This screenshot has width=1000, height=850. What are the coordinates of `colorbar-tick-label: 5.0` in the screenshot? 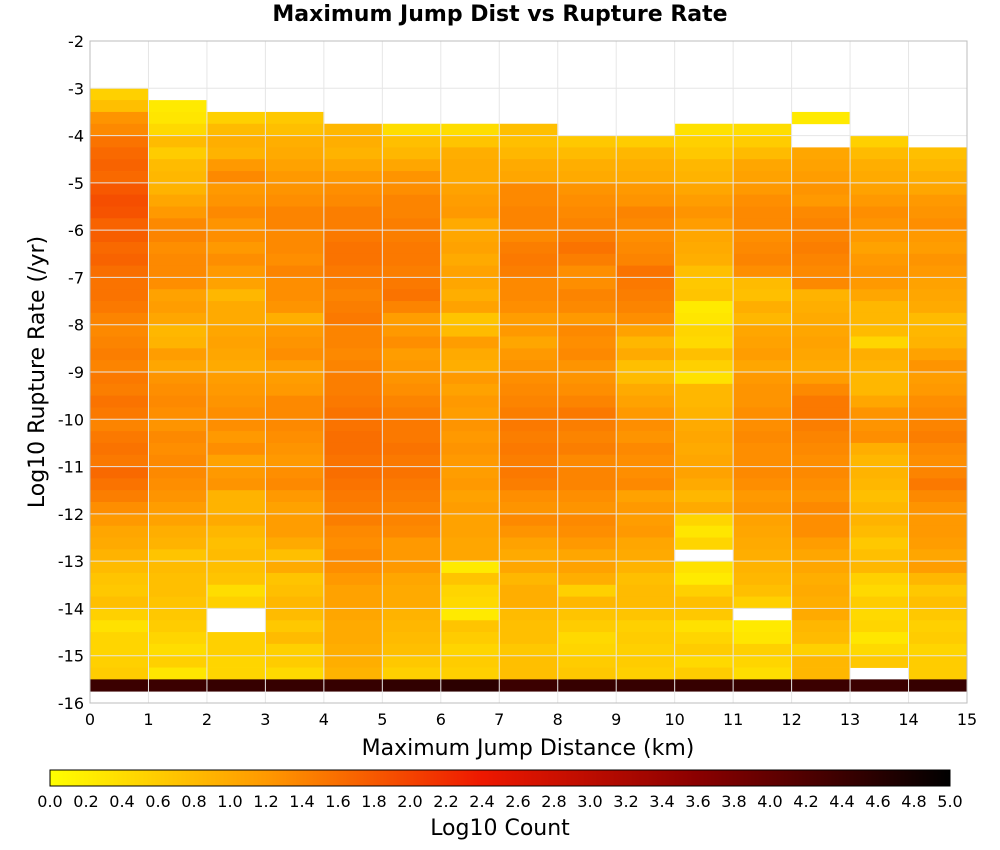 It's located at (949, 801).